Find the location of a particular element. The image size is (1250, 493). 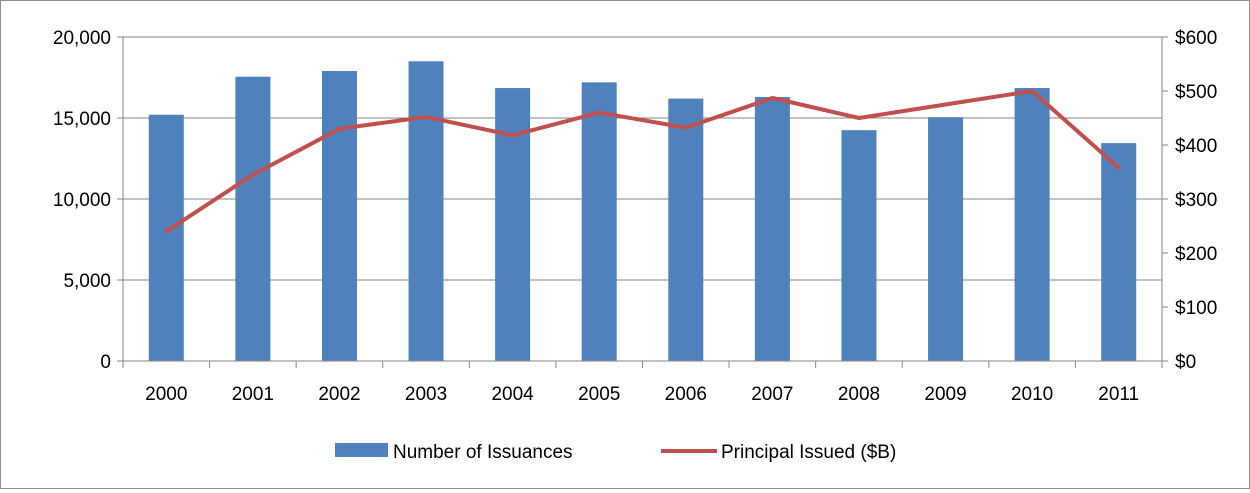

x-tick-label: 2009 is located at coordinates (945, 394).